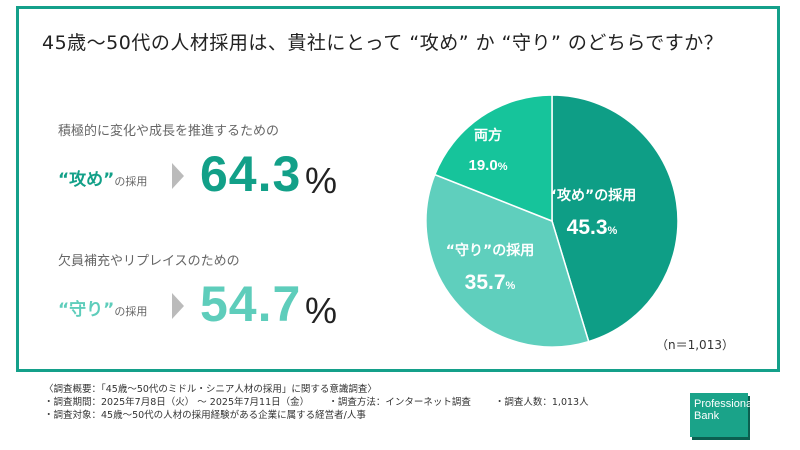  What do you see at coordinates (251, 304) in the screenshot?
I see `defense-value: 54.7` at bounding box center [251, 304].